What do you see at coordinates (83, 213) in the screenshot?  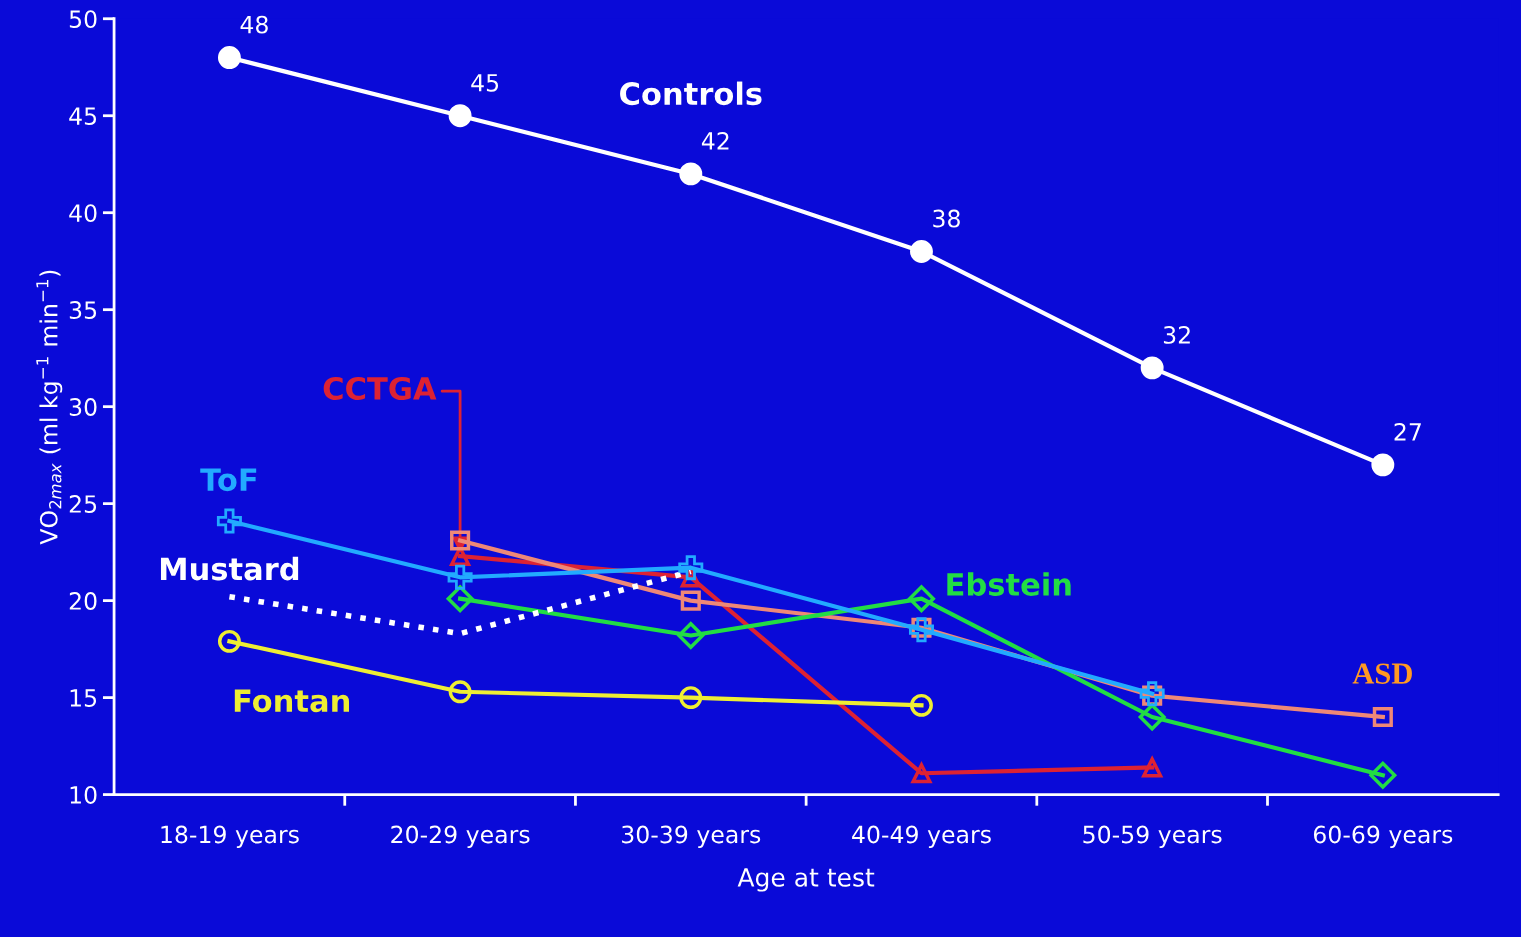 I see `y-tick-label: 40` at bounding box center [83, 213].